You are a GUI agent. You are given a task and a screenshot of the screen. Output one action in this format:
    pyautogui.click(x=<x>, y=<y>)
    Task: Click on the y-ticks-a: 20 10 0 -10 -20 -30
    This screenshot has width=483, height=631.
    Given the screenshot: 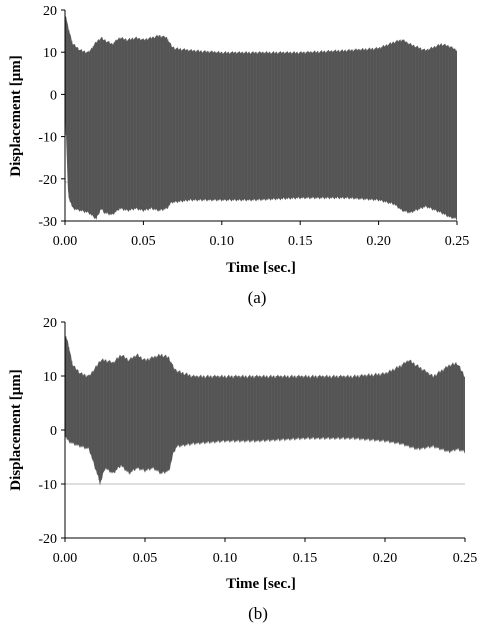 What is the action you would take?
    pyautogui.click(x=51, y=117)
    